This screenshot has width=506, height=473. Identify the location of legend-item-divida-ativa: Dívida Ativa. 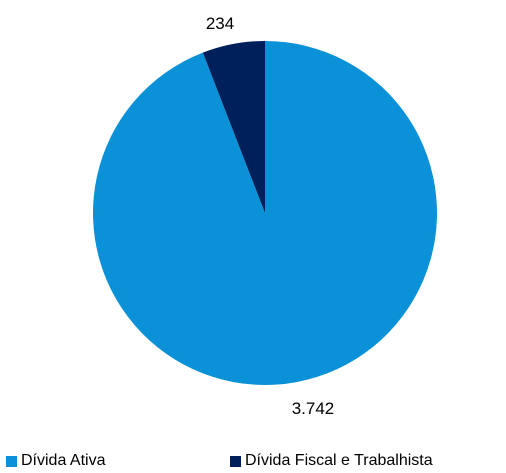
(55, 461).